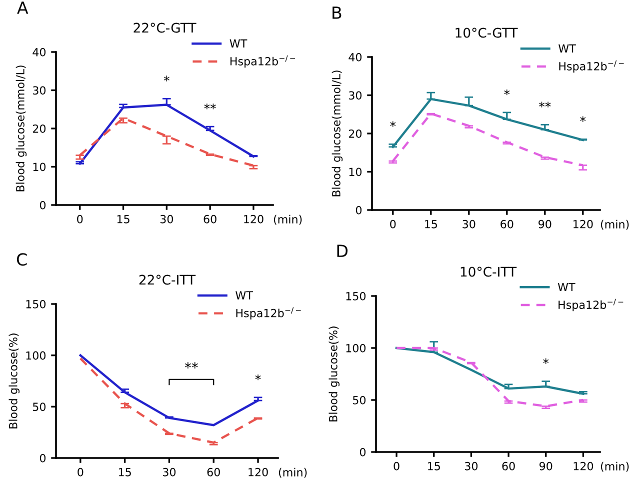  What do you see at coordinates (167, 279) in the screenshot?
I see `chart-title: 22°C-ITT` at bounding box center [167, 279].